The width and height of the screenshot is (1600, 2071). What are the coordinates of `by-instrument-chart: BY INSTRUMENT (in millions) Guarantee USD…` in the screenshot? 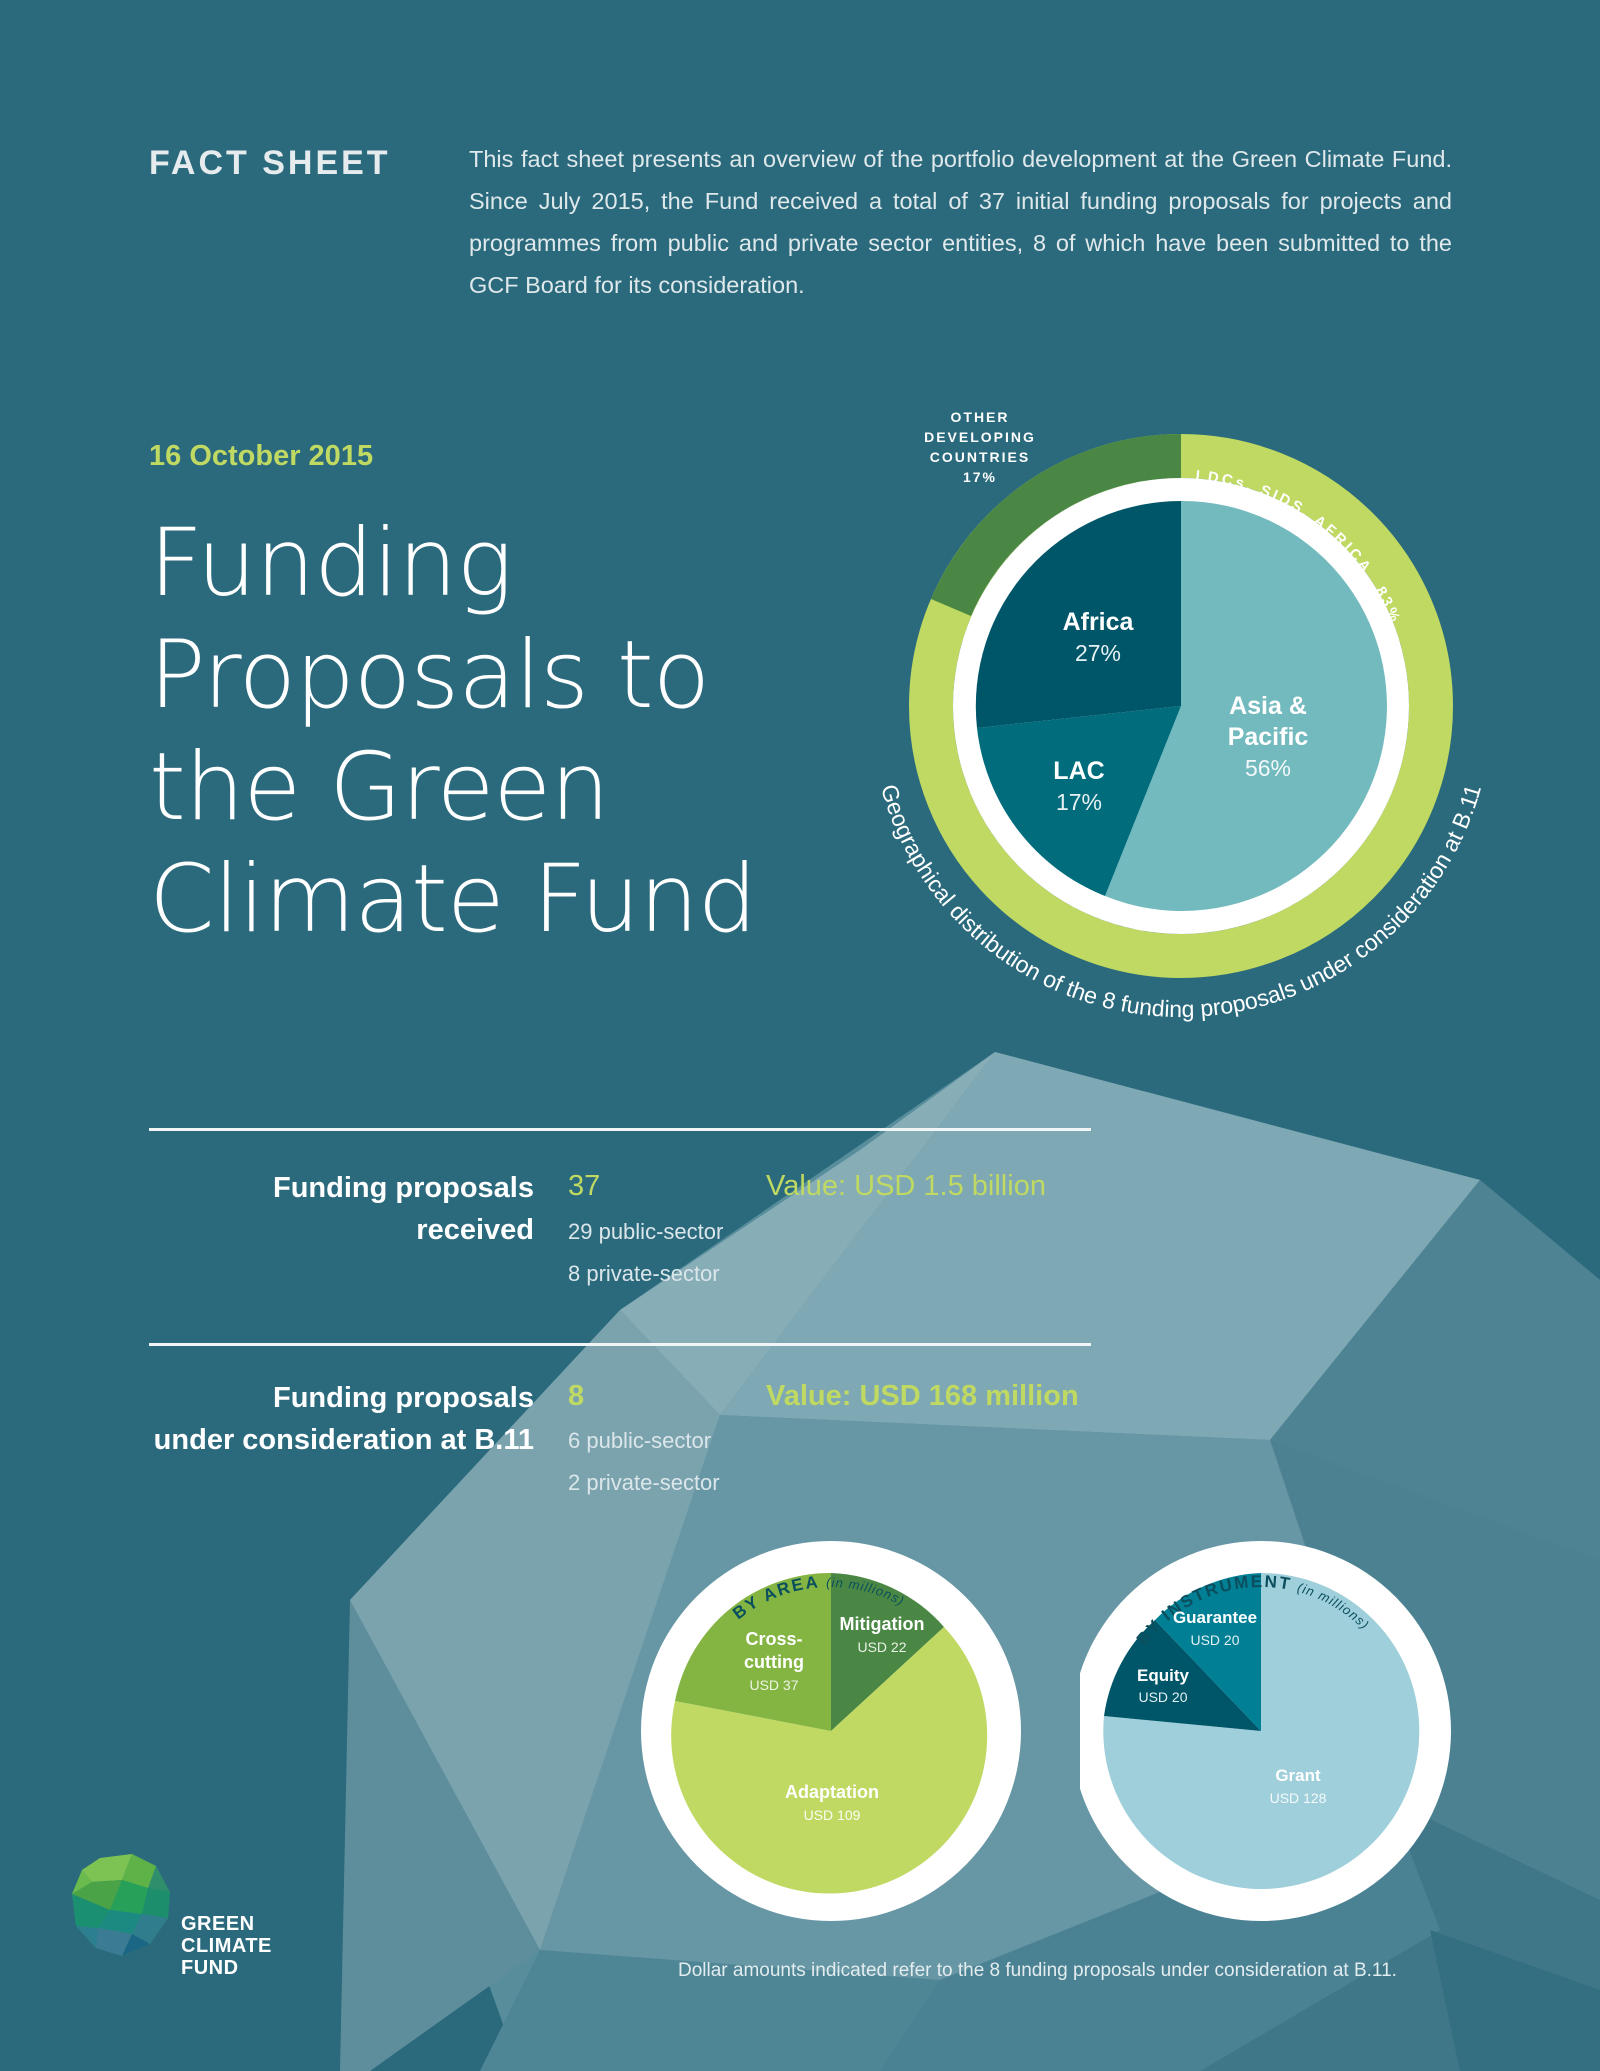 It's located at (1265, 1731).